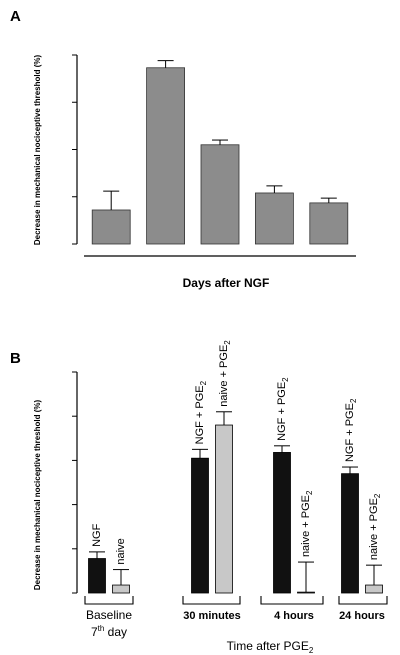  I want to click on panel-label-a: A, so click(15, 16).